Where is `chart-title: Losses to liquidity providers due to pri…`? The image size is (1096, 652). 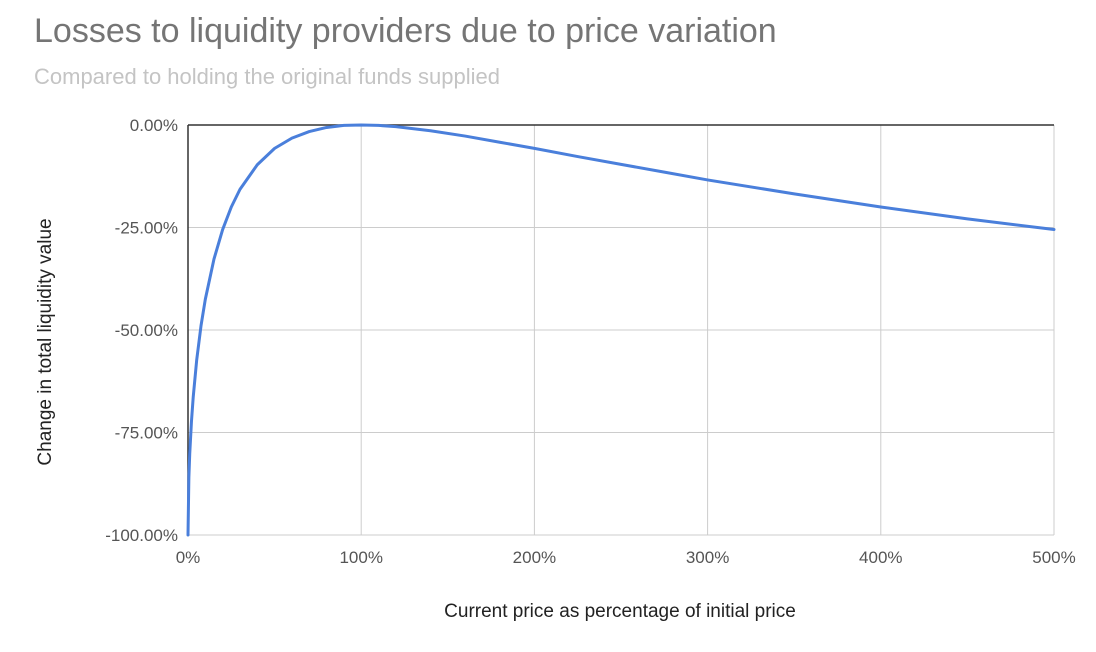 chart-title: Losses to liquidity providers due to pri… is located at coordinates (405, 31).